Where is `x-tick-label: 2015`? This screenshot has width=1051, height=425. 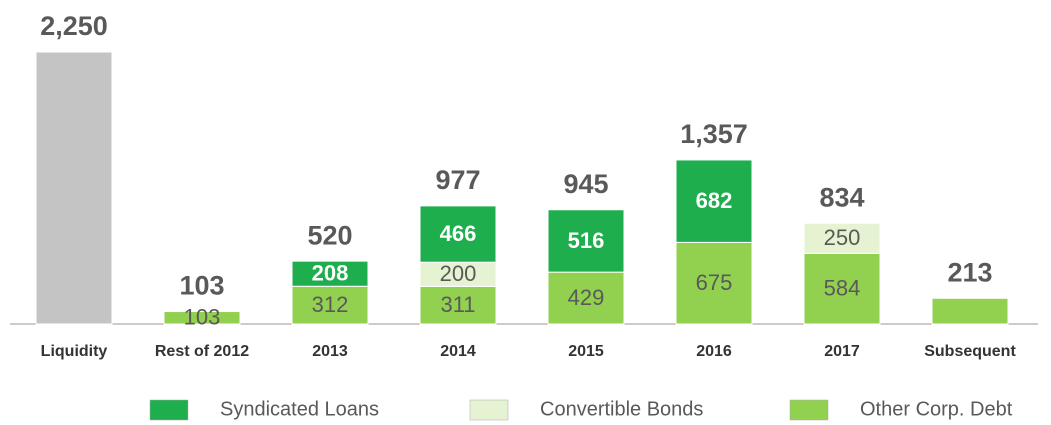 x-tick-label: 2015 is located at coordinates (586, 351).